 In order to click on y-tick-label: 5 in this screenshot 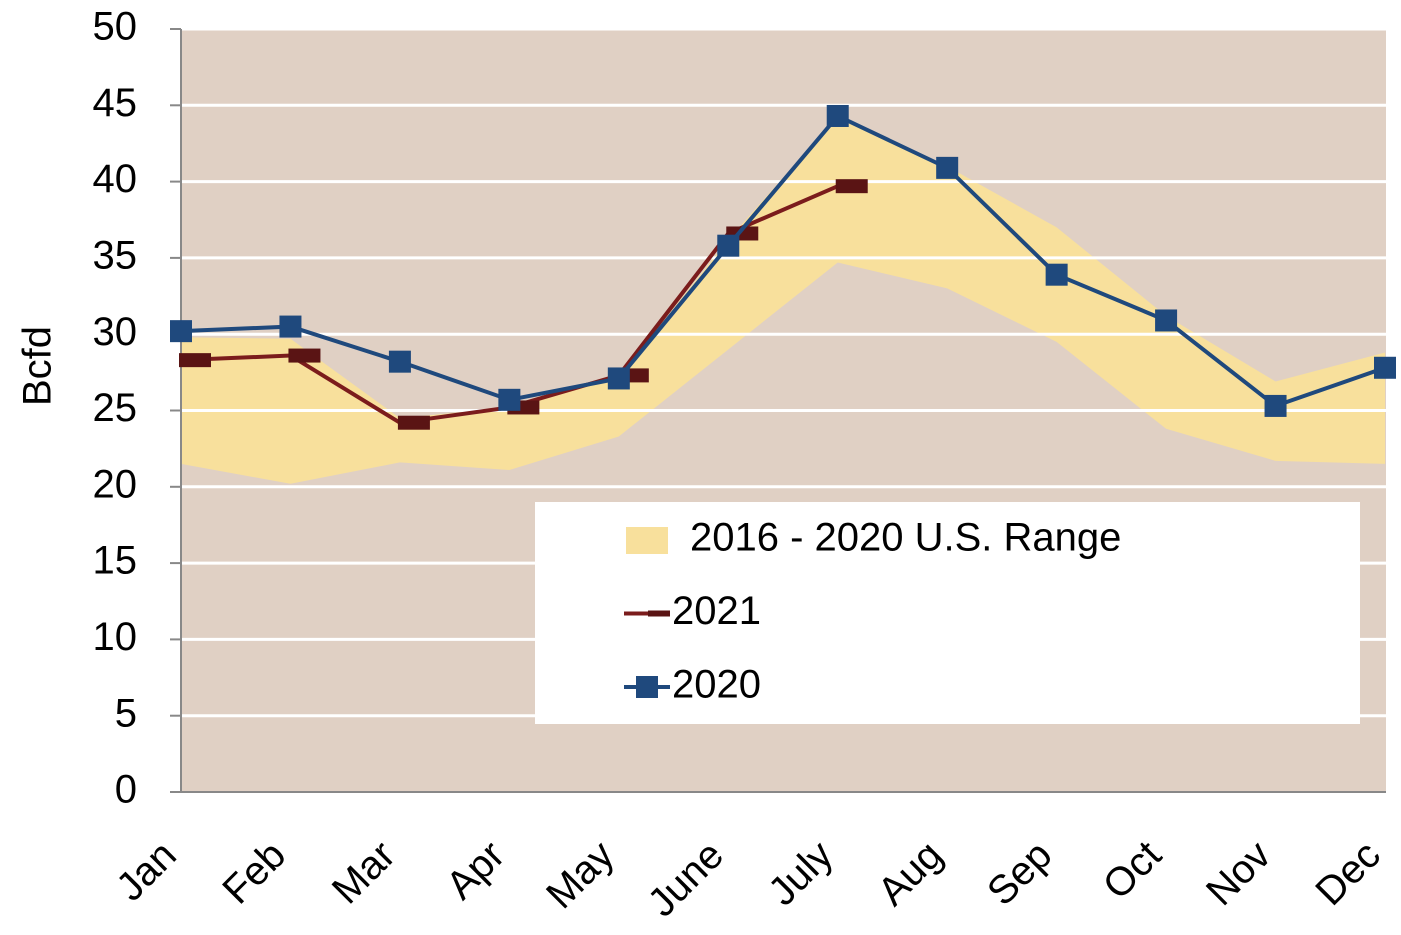, I will do `click(126, 713)`.